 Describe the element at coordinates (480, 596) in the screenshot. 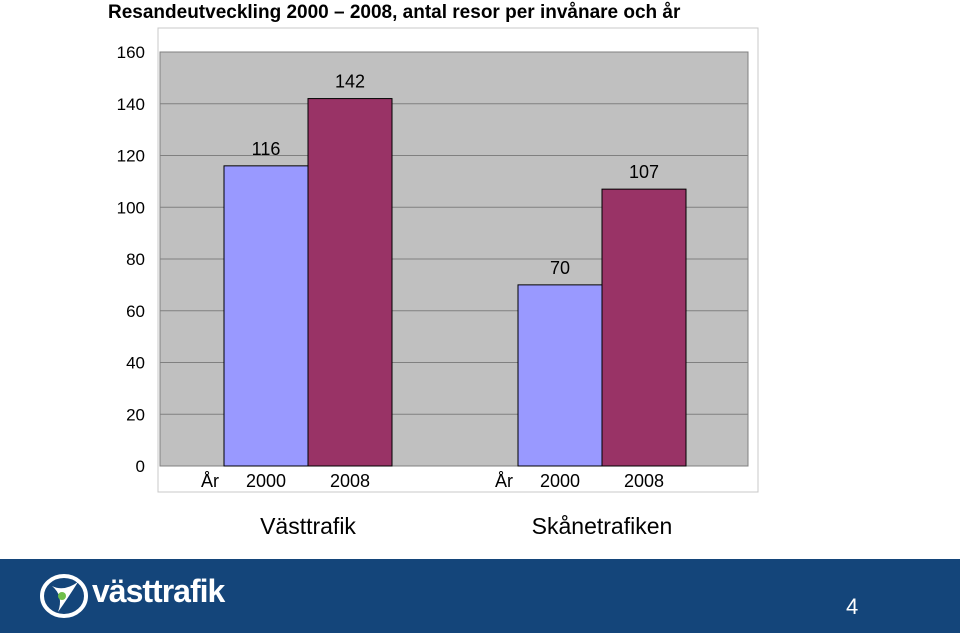

I see `footer-bar` at that location.